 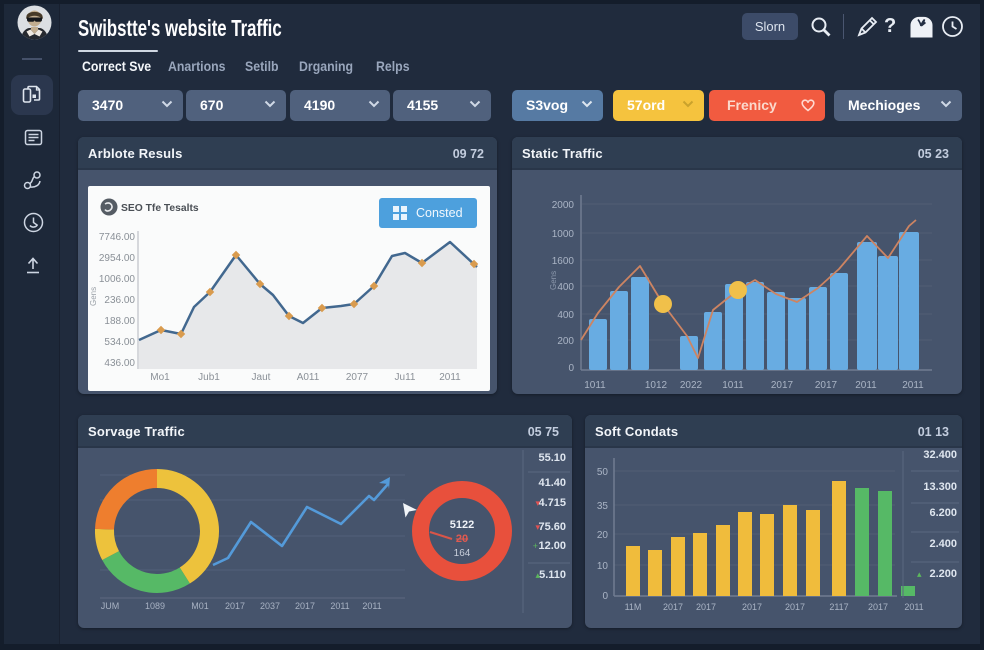 I want to click on svg-text: Consted, so click(x=439, y=213).